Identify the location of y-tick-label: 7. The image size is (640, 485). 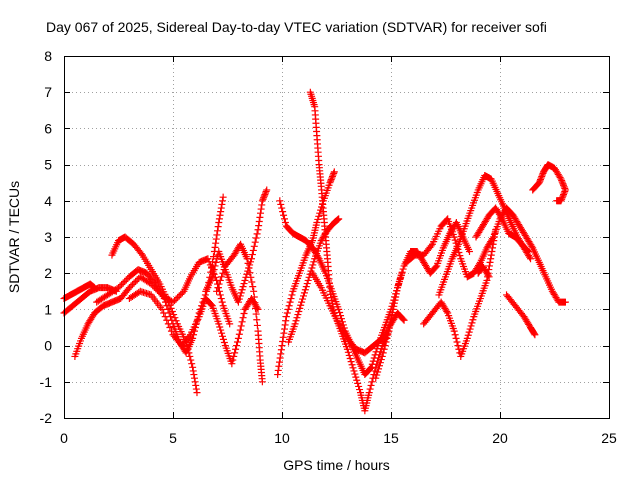
(48, 92).